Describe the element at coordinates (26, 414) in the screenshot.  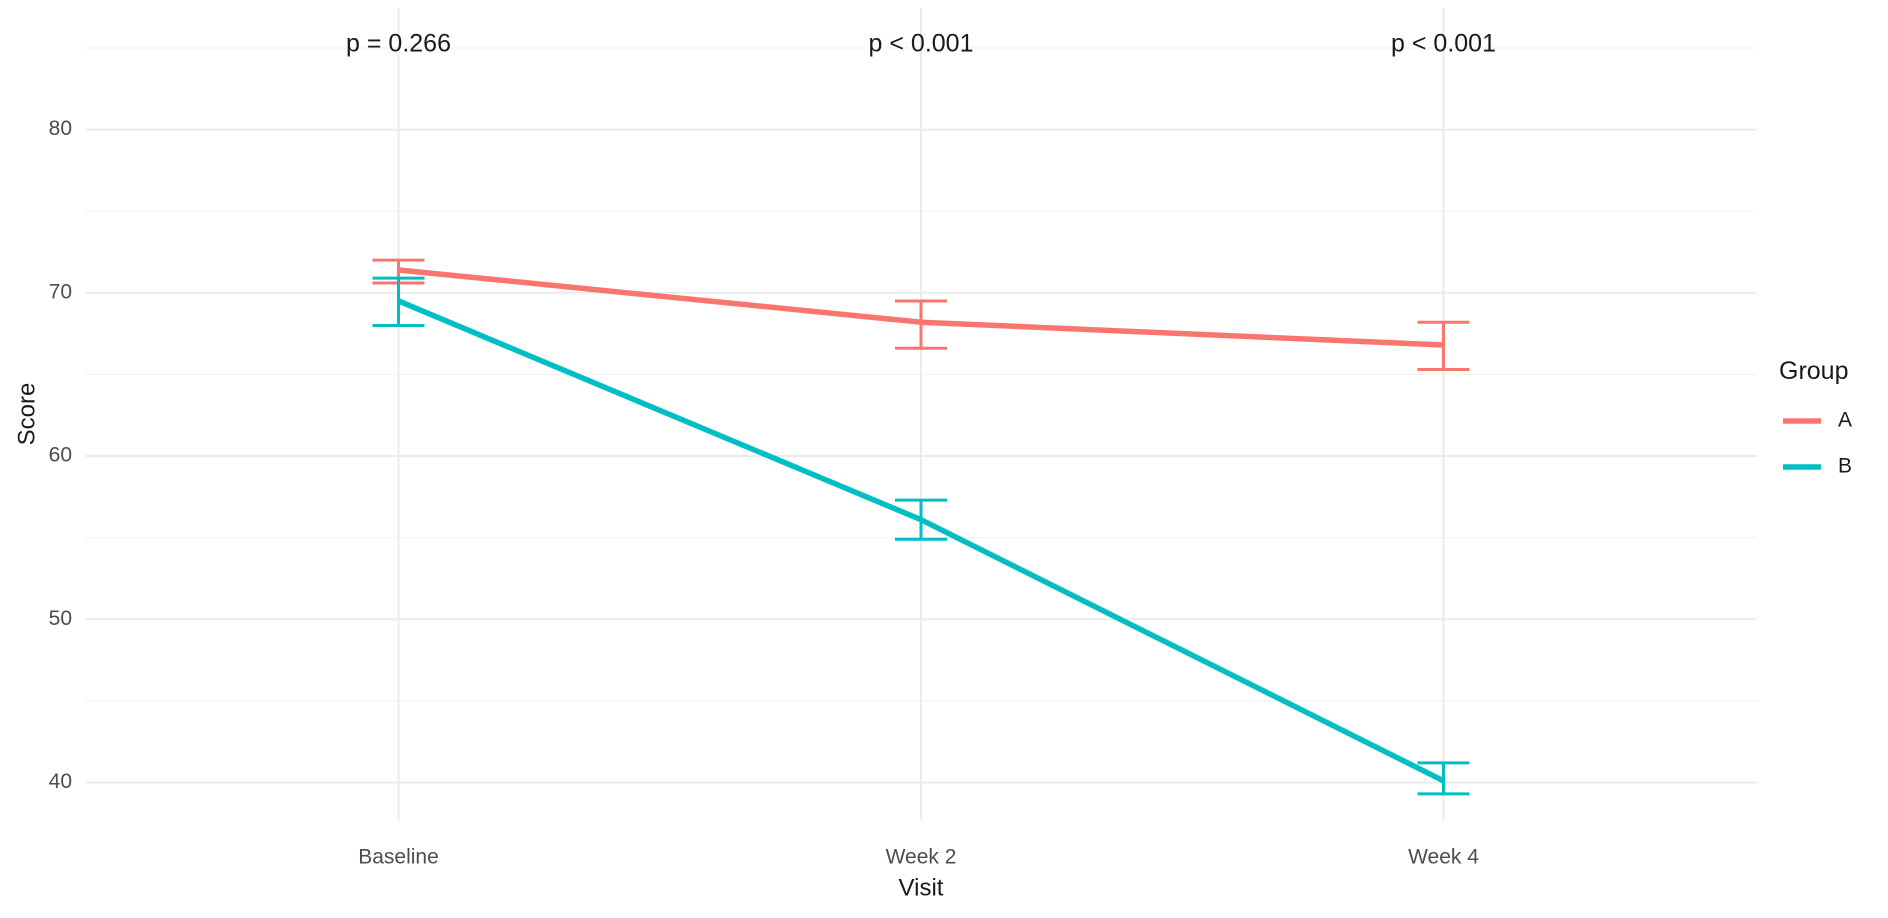
I see `y-axis-title: Score` at that location.